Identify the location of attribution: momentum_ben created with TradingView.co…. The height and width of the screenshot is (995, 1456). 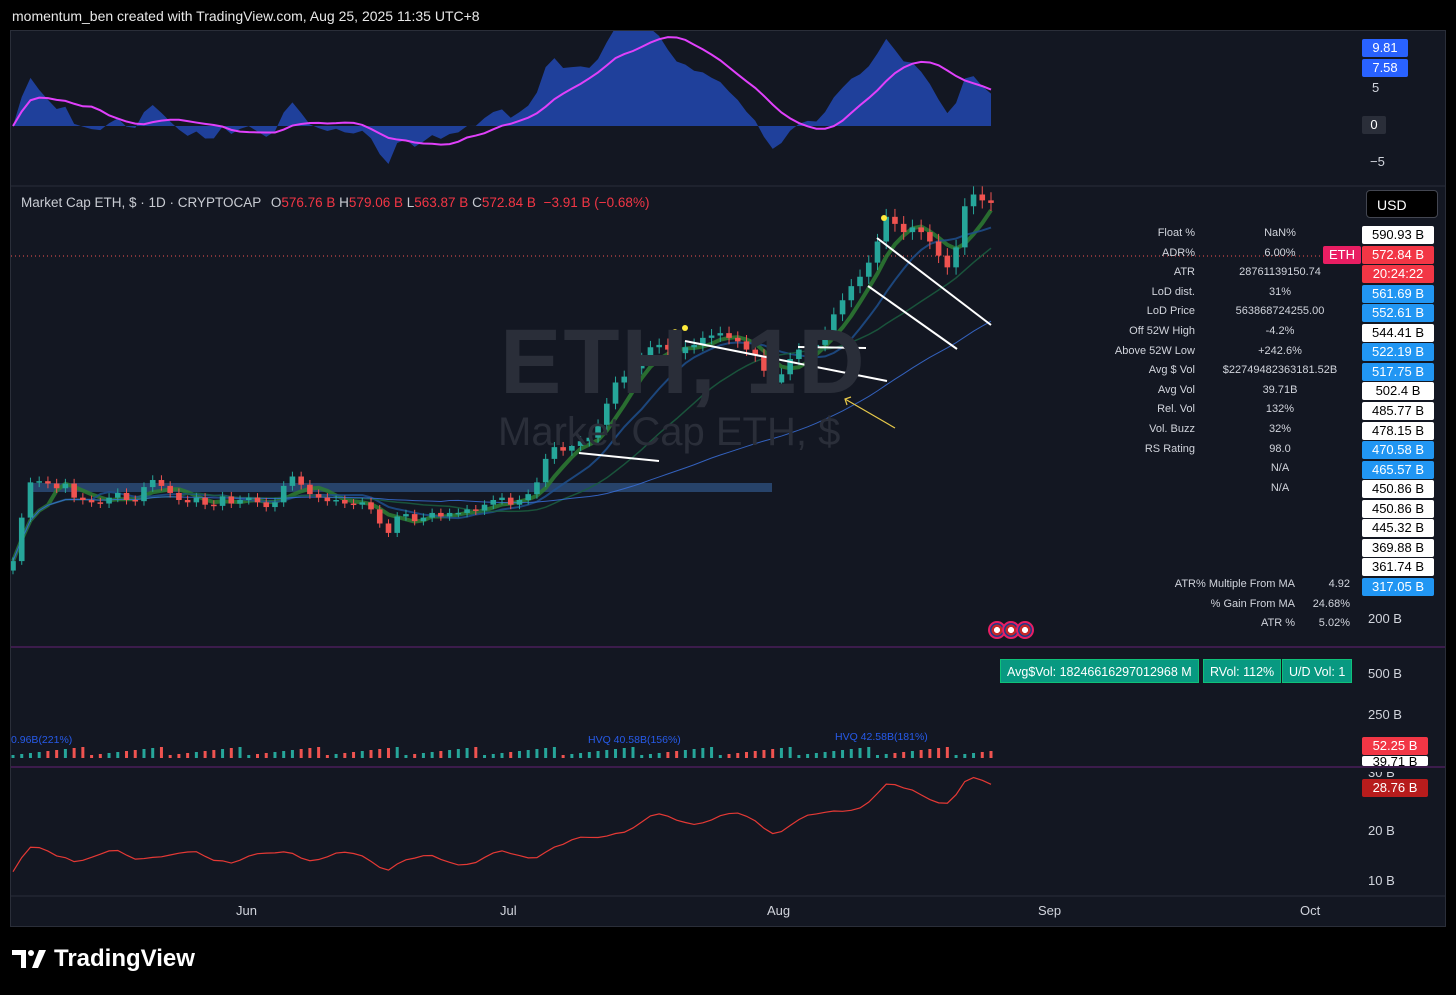
(246, 16).